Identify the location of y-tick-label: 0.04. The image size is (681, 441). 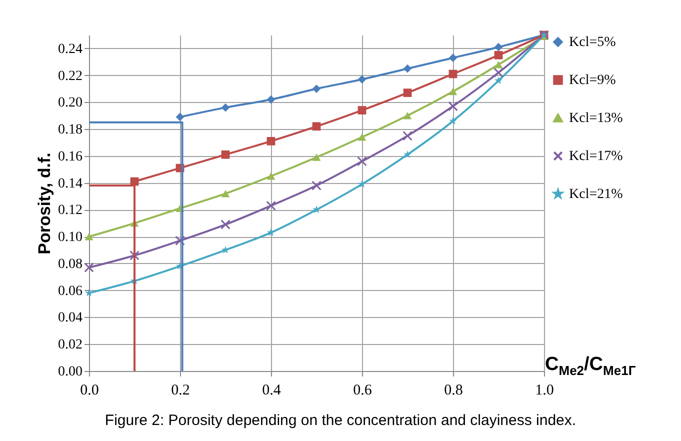
(70, 318).